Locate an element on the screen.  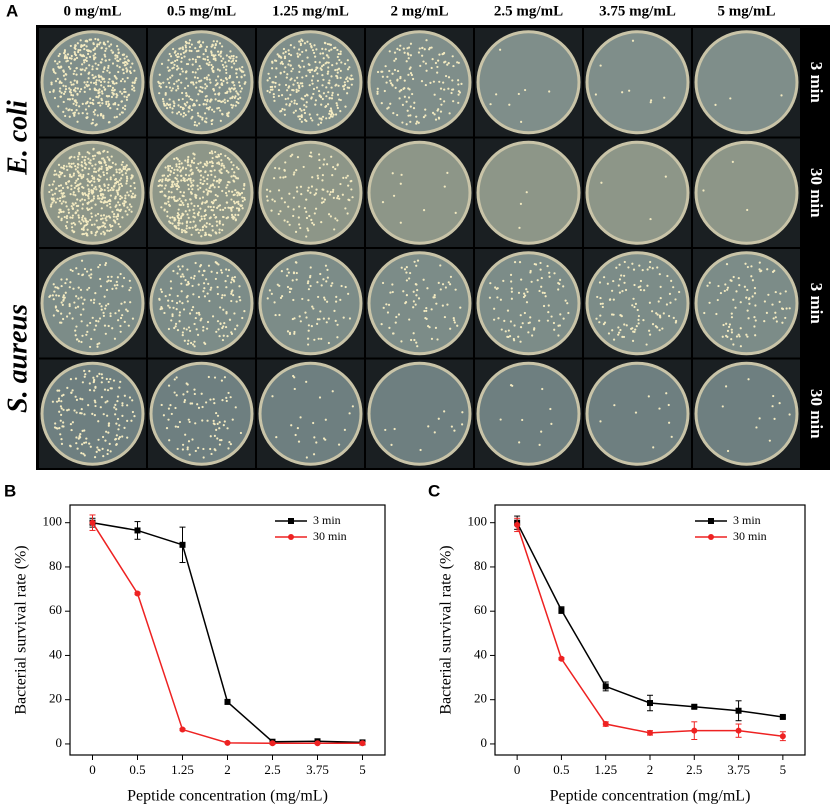
series-line is located at coordinates (227, 633).